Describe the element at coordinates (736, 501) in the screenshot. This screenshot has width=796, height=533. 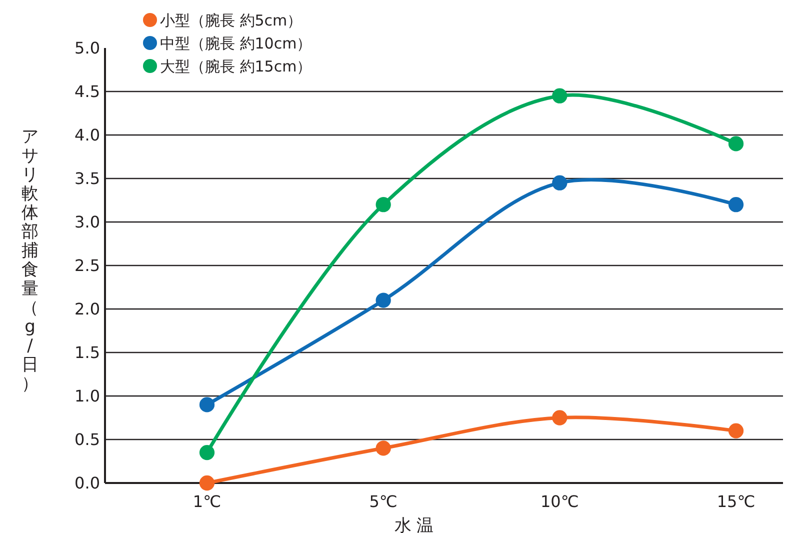
I see `x-tick-label: 15℃` at that location.